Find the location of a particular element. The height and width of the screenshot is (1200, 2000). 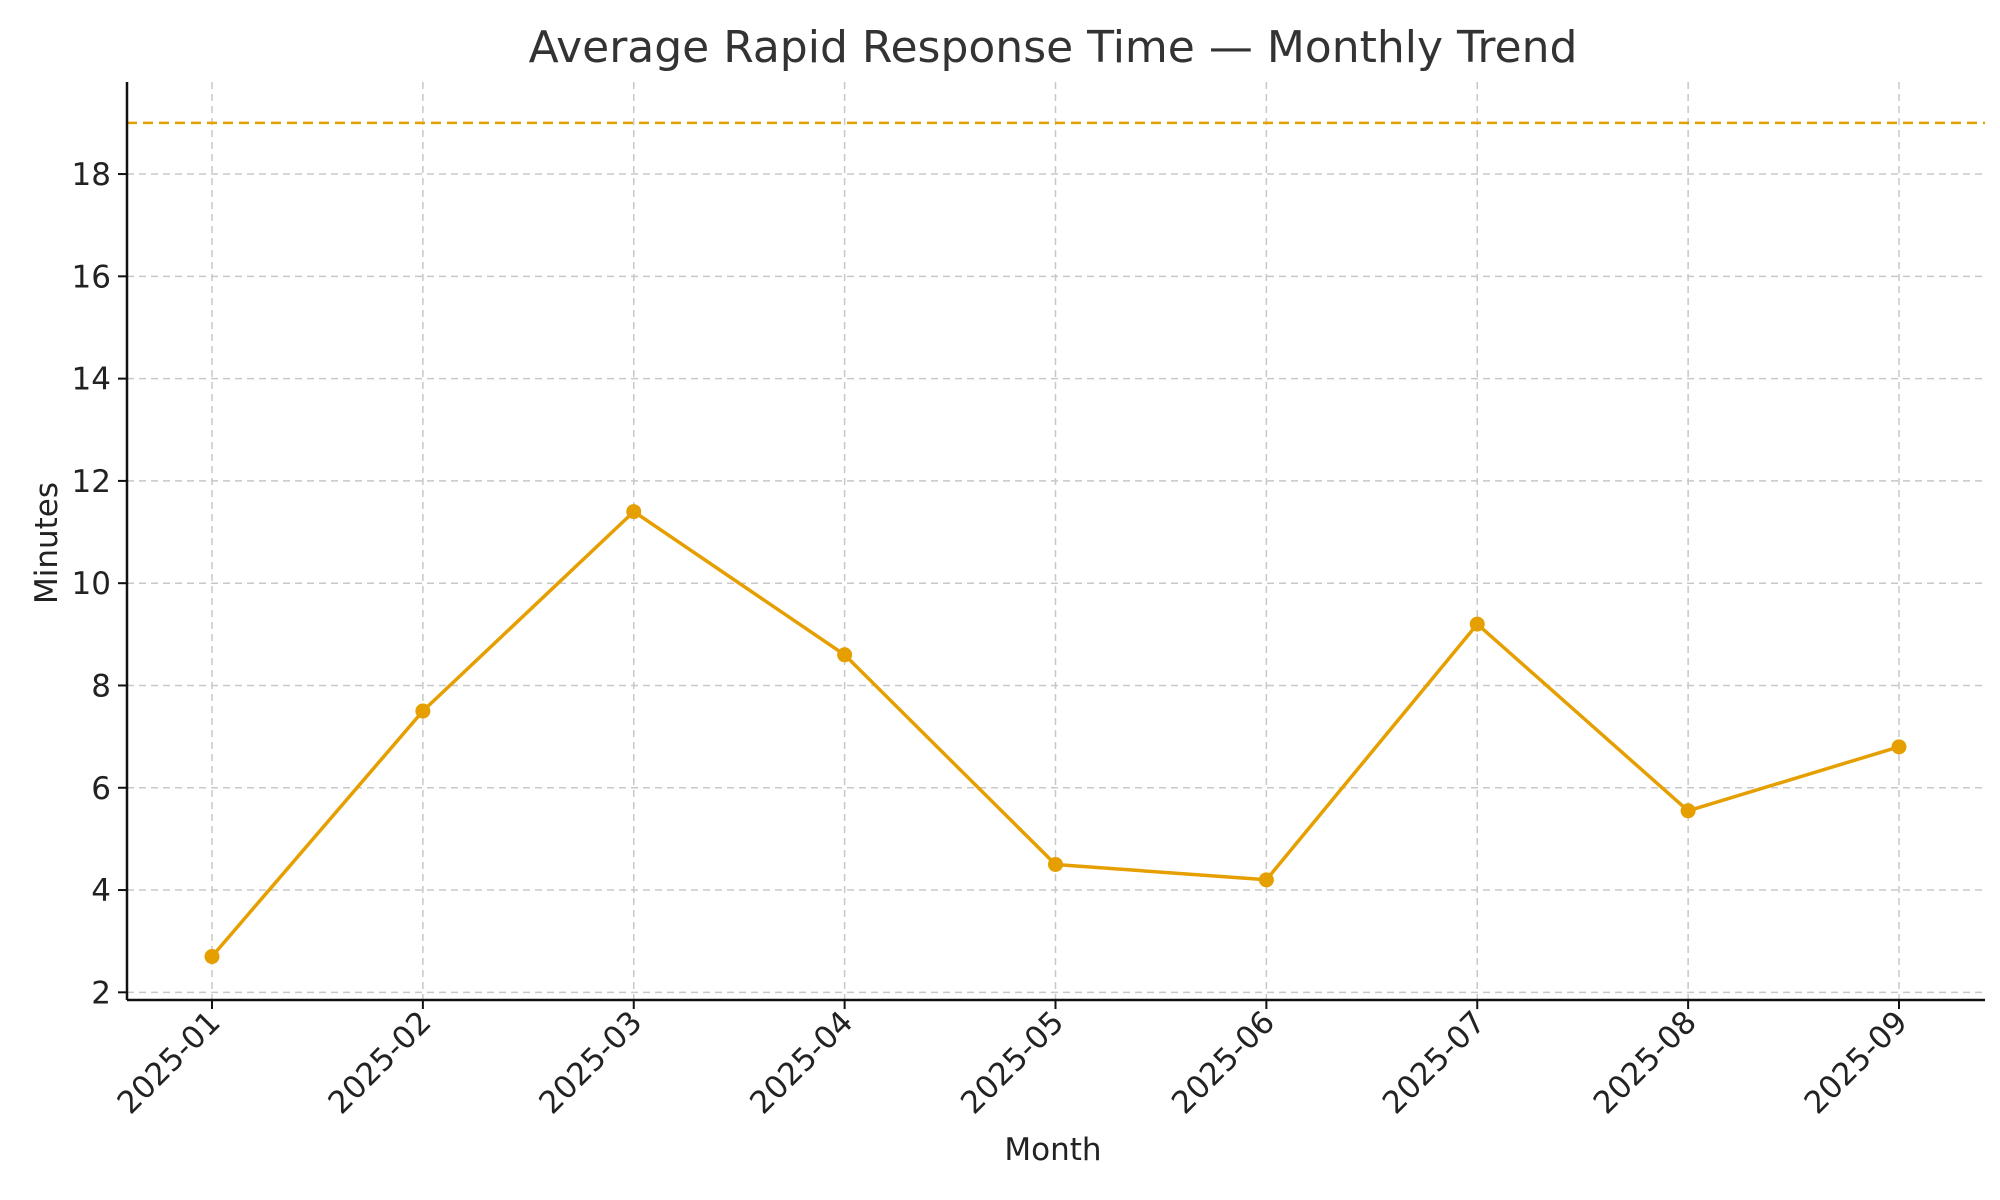

x-tick-label-2025-05: 2025-05 is located at coordinates (1012, 1062).